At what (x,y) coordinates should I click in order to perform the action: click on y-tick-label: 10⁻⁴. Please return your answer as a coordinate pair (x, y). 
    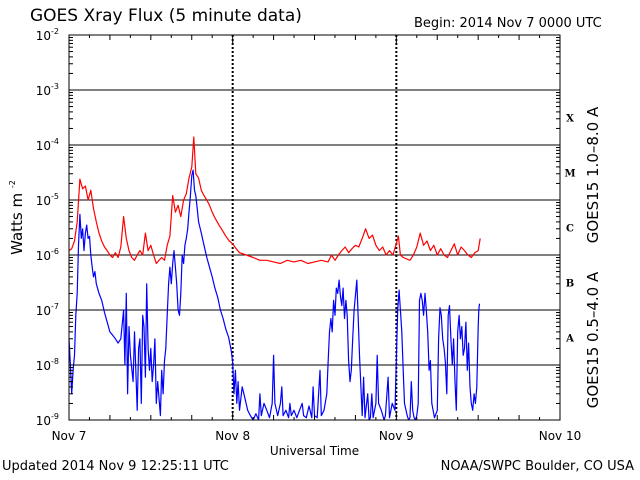
    Looking at the image, I should click on (47, 145).